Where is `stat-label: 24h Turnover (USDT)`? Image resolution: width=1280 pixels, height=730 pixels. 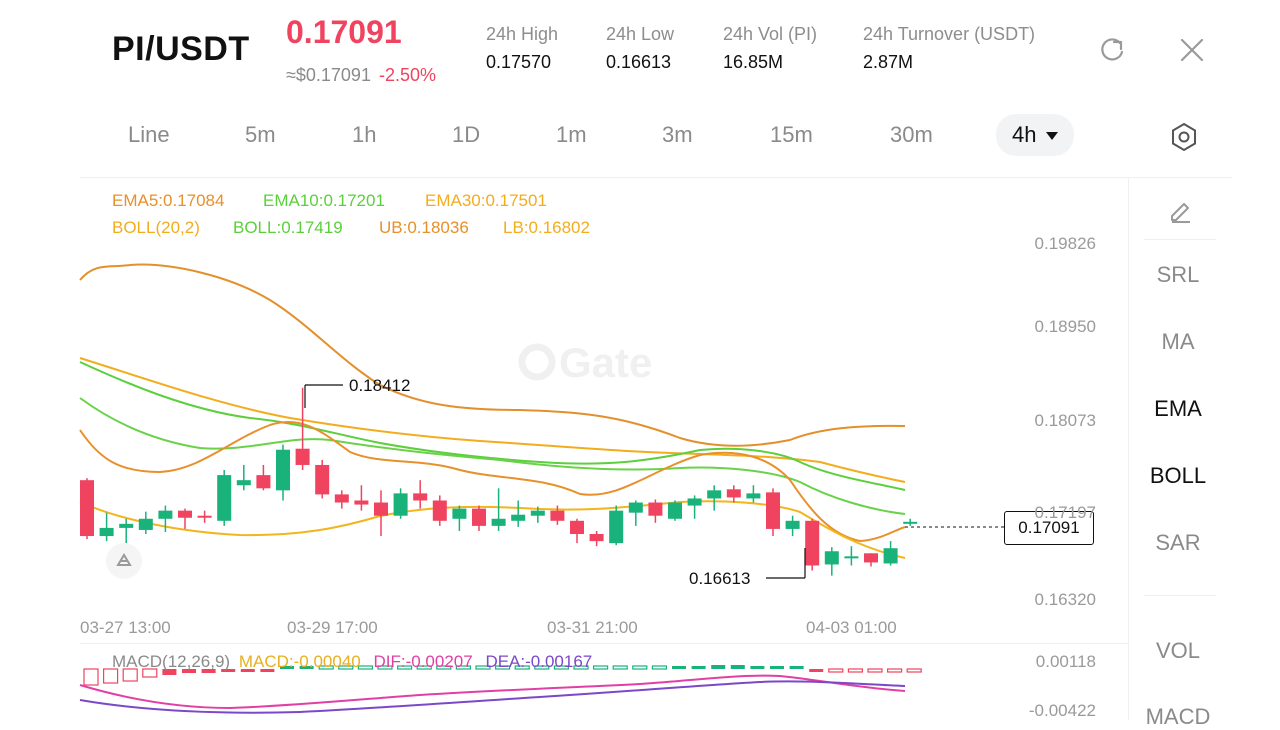 stat-label: 24h Turnover (USDT) is located at coordinates (949, 34).